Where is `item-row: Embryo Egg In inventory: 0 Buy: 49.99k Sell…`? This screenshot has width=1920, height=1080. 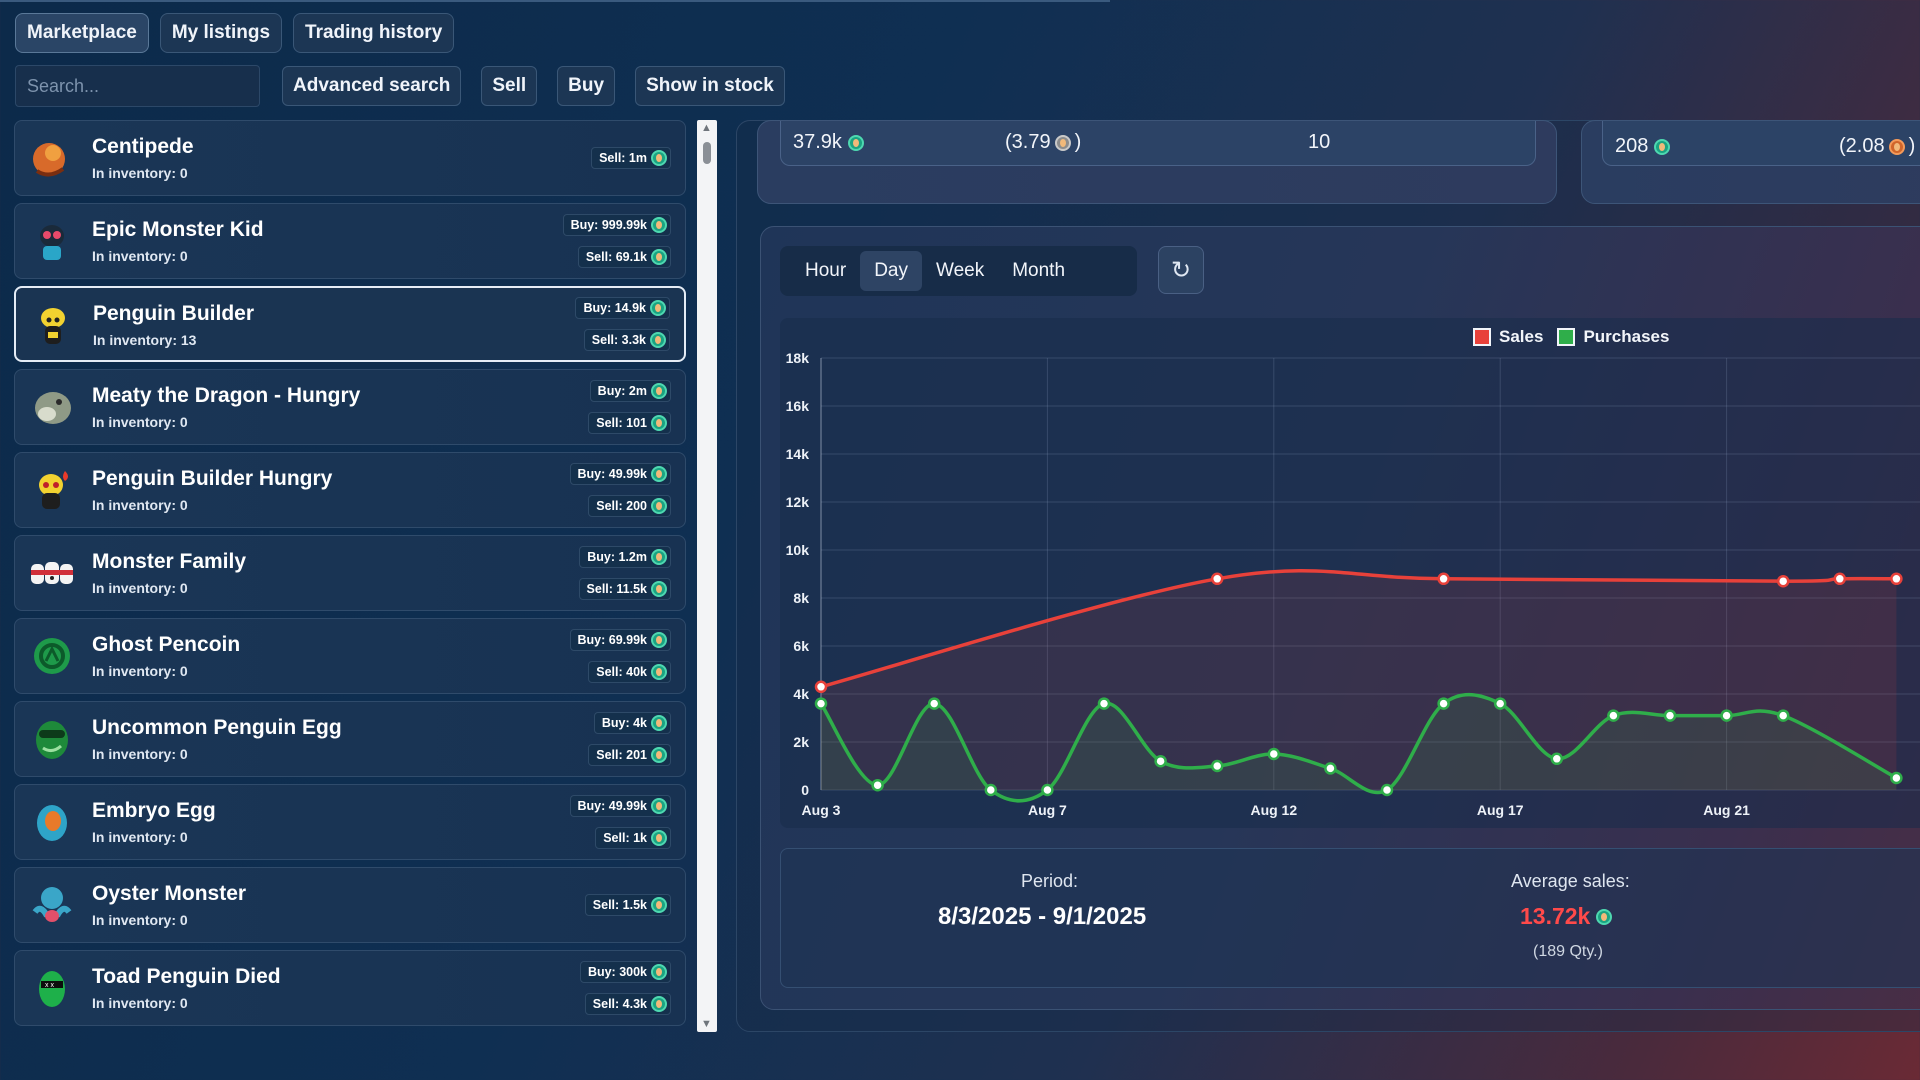
item-row: Embryo Egg In inventory: 0 Buy: 49.99k Sell… is located at coordinates (350, 822).